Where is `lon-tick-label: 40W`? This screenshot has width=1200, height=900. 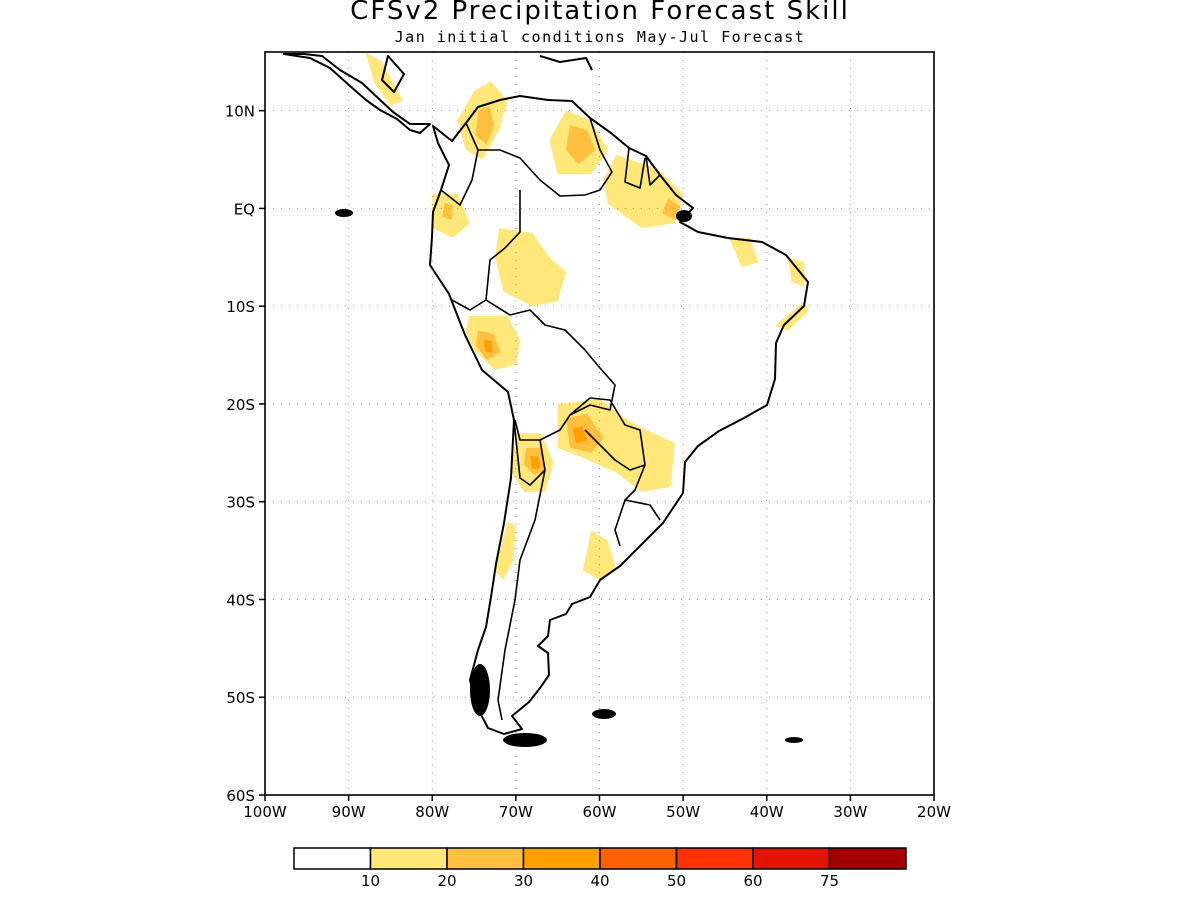
lon-tick-label: 40W is located at coordinates (767, 812).